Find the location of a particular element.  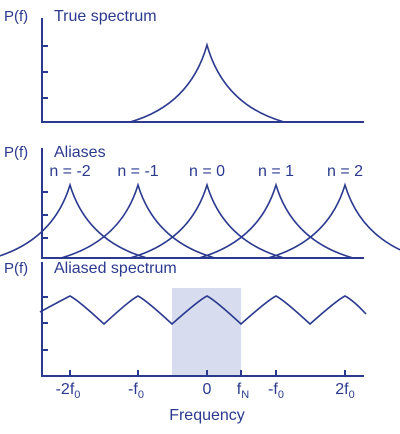

bottom-title: Aliased spectrum is located at coordinates (115, 268).